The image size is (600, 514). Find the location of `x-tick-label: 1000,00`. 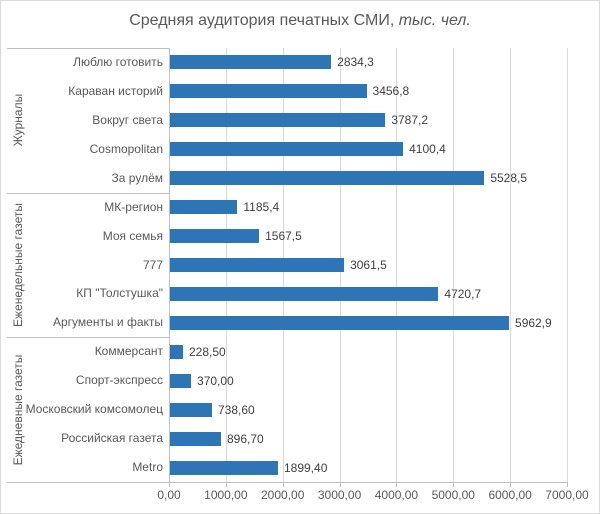

x-tick-label: 1000,00 is located at coordinates (226, 495).